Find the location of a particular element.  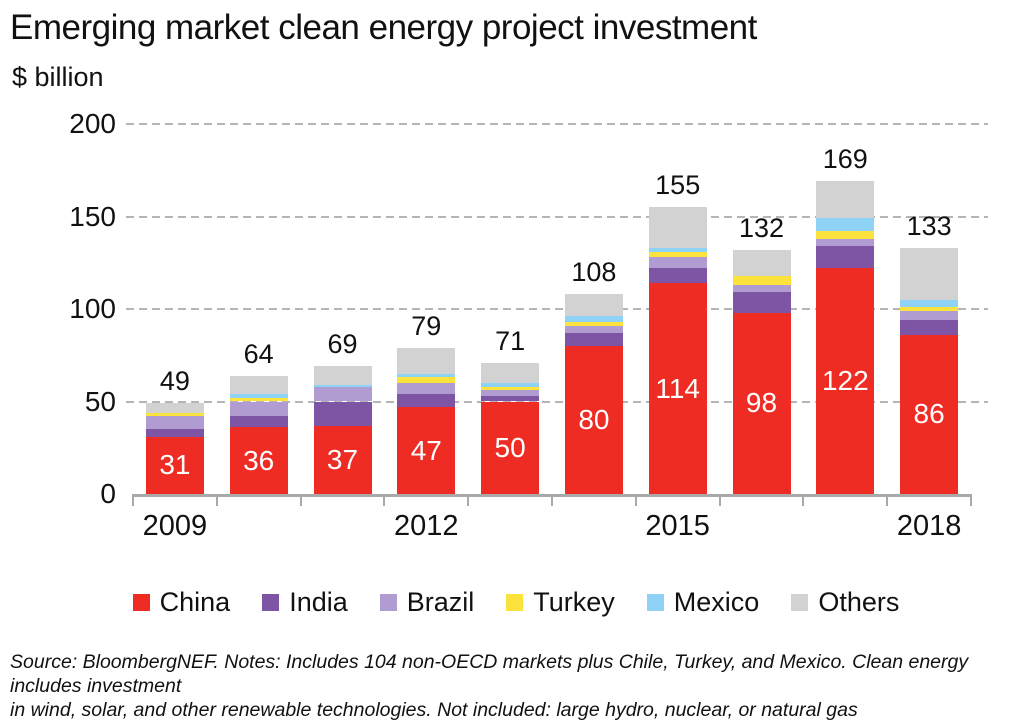

bar-total-label: 79 is located at coordinates (426, 325).